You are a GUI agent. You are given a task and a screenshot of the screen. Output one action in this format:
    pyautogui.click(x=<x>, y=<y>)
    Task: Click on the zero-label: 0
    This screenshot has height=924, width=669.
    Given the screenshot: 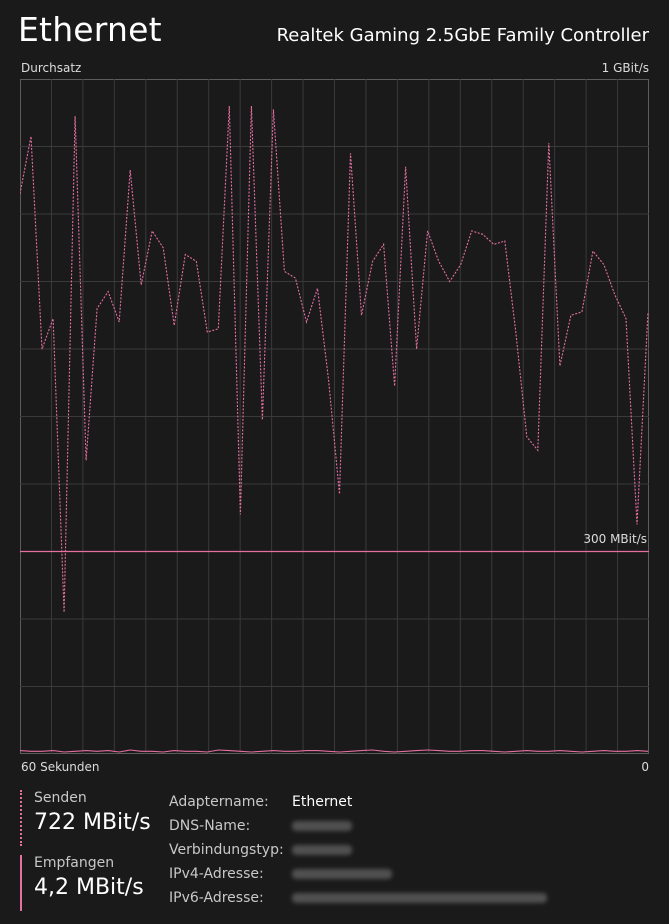 What is the action you would take?
    pyautogui.click(x=645, y=767)
    